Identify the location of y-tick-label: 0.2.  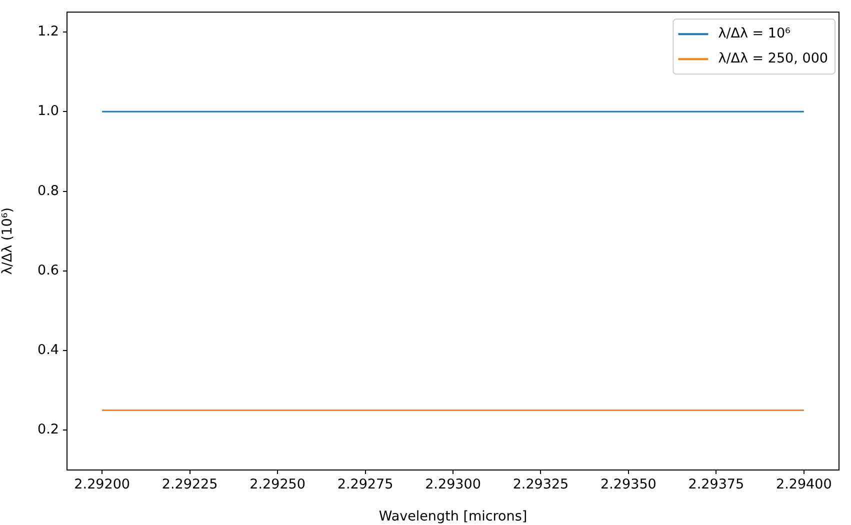
(48, 430).